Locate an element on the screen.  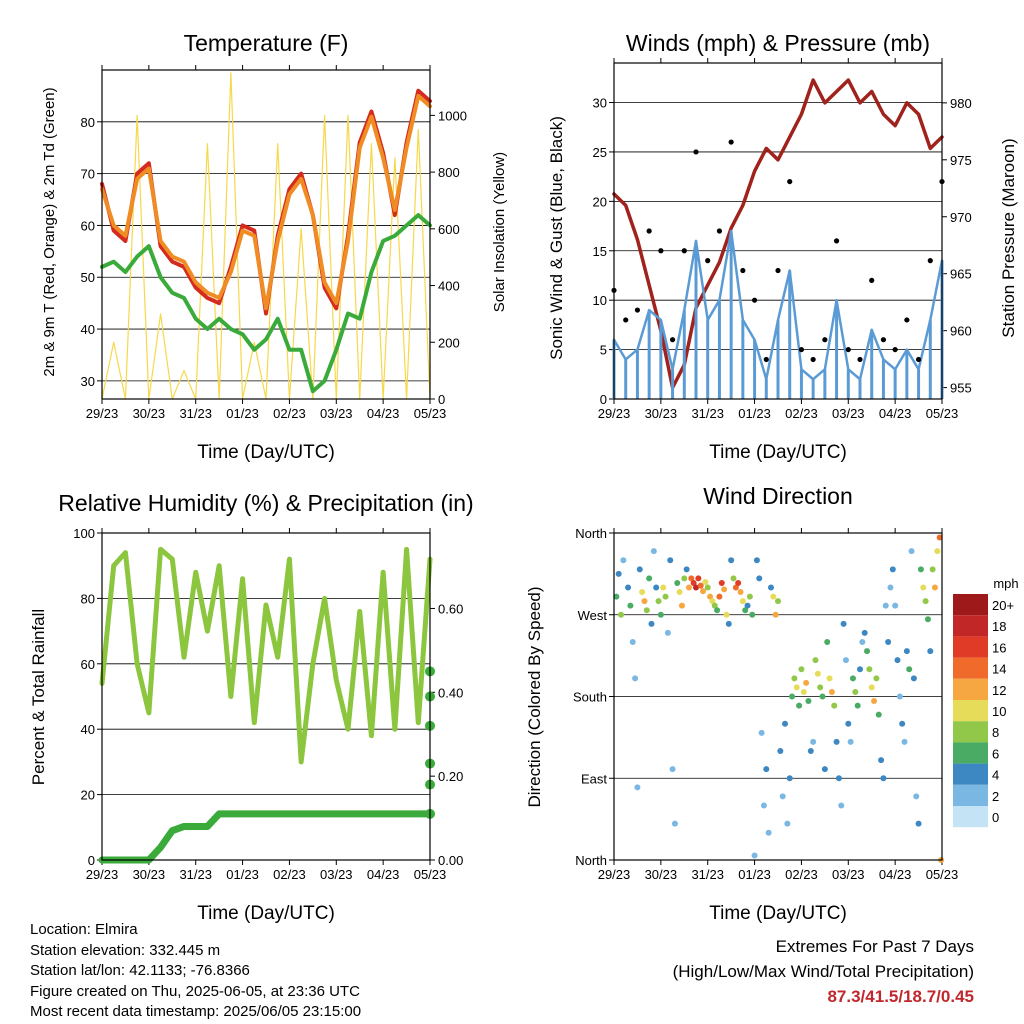
precip-line is located at coordinates (266, 837).